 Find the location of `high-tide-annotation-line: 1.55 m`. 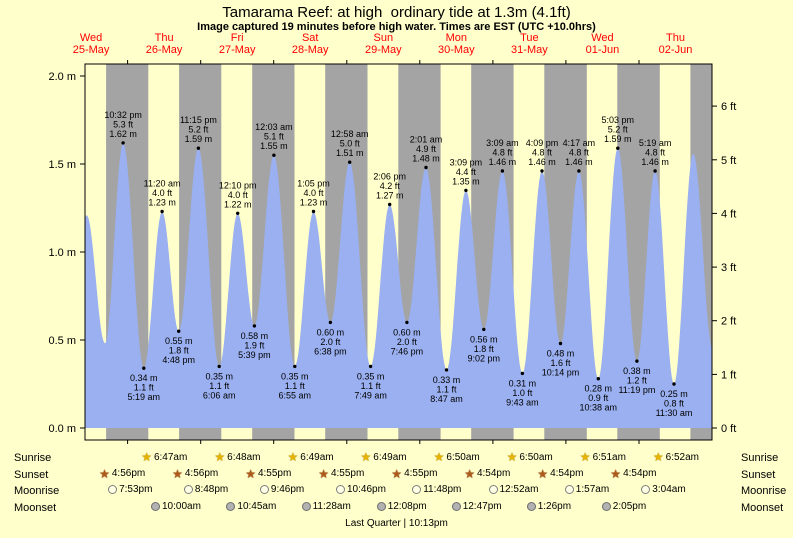

high-tide-annotation-line: 1.55 m is located at coordinates (274, 146).